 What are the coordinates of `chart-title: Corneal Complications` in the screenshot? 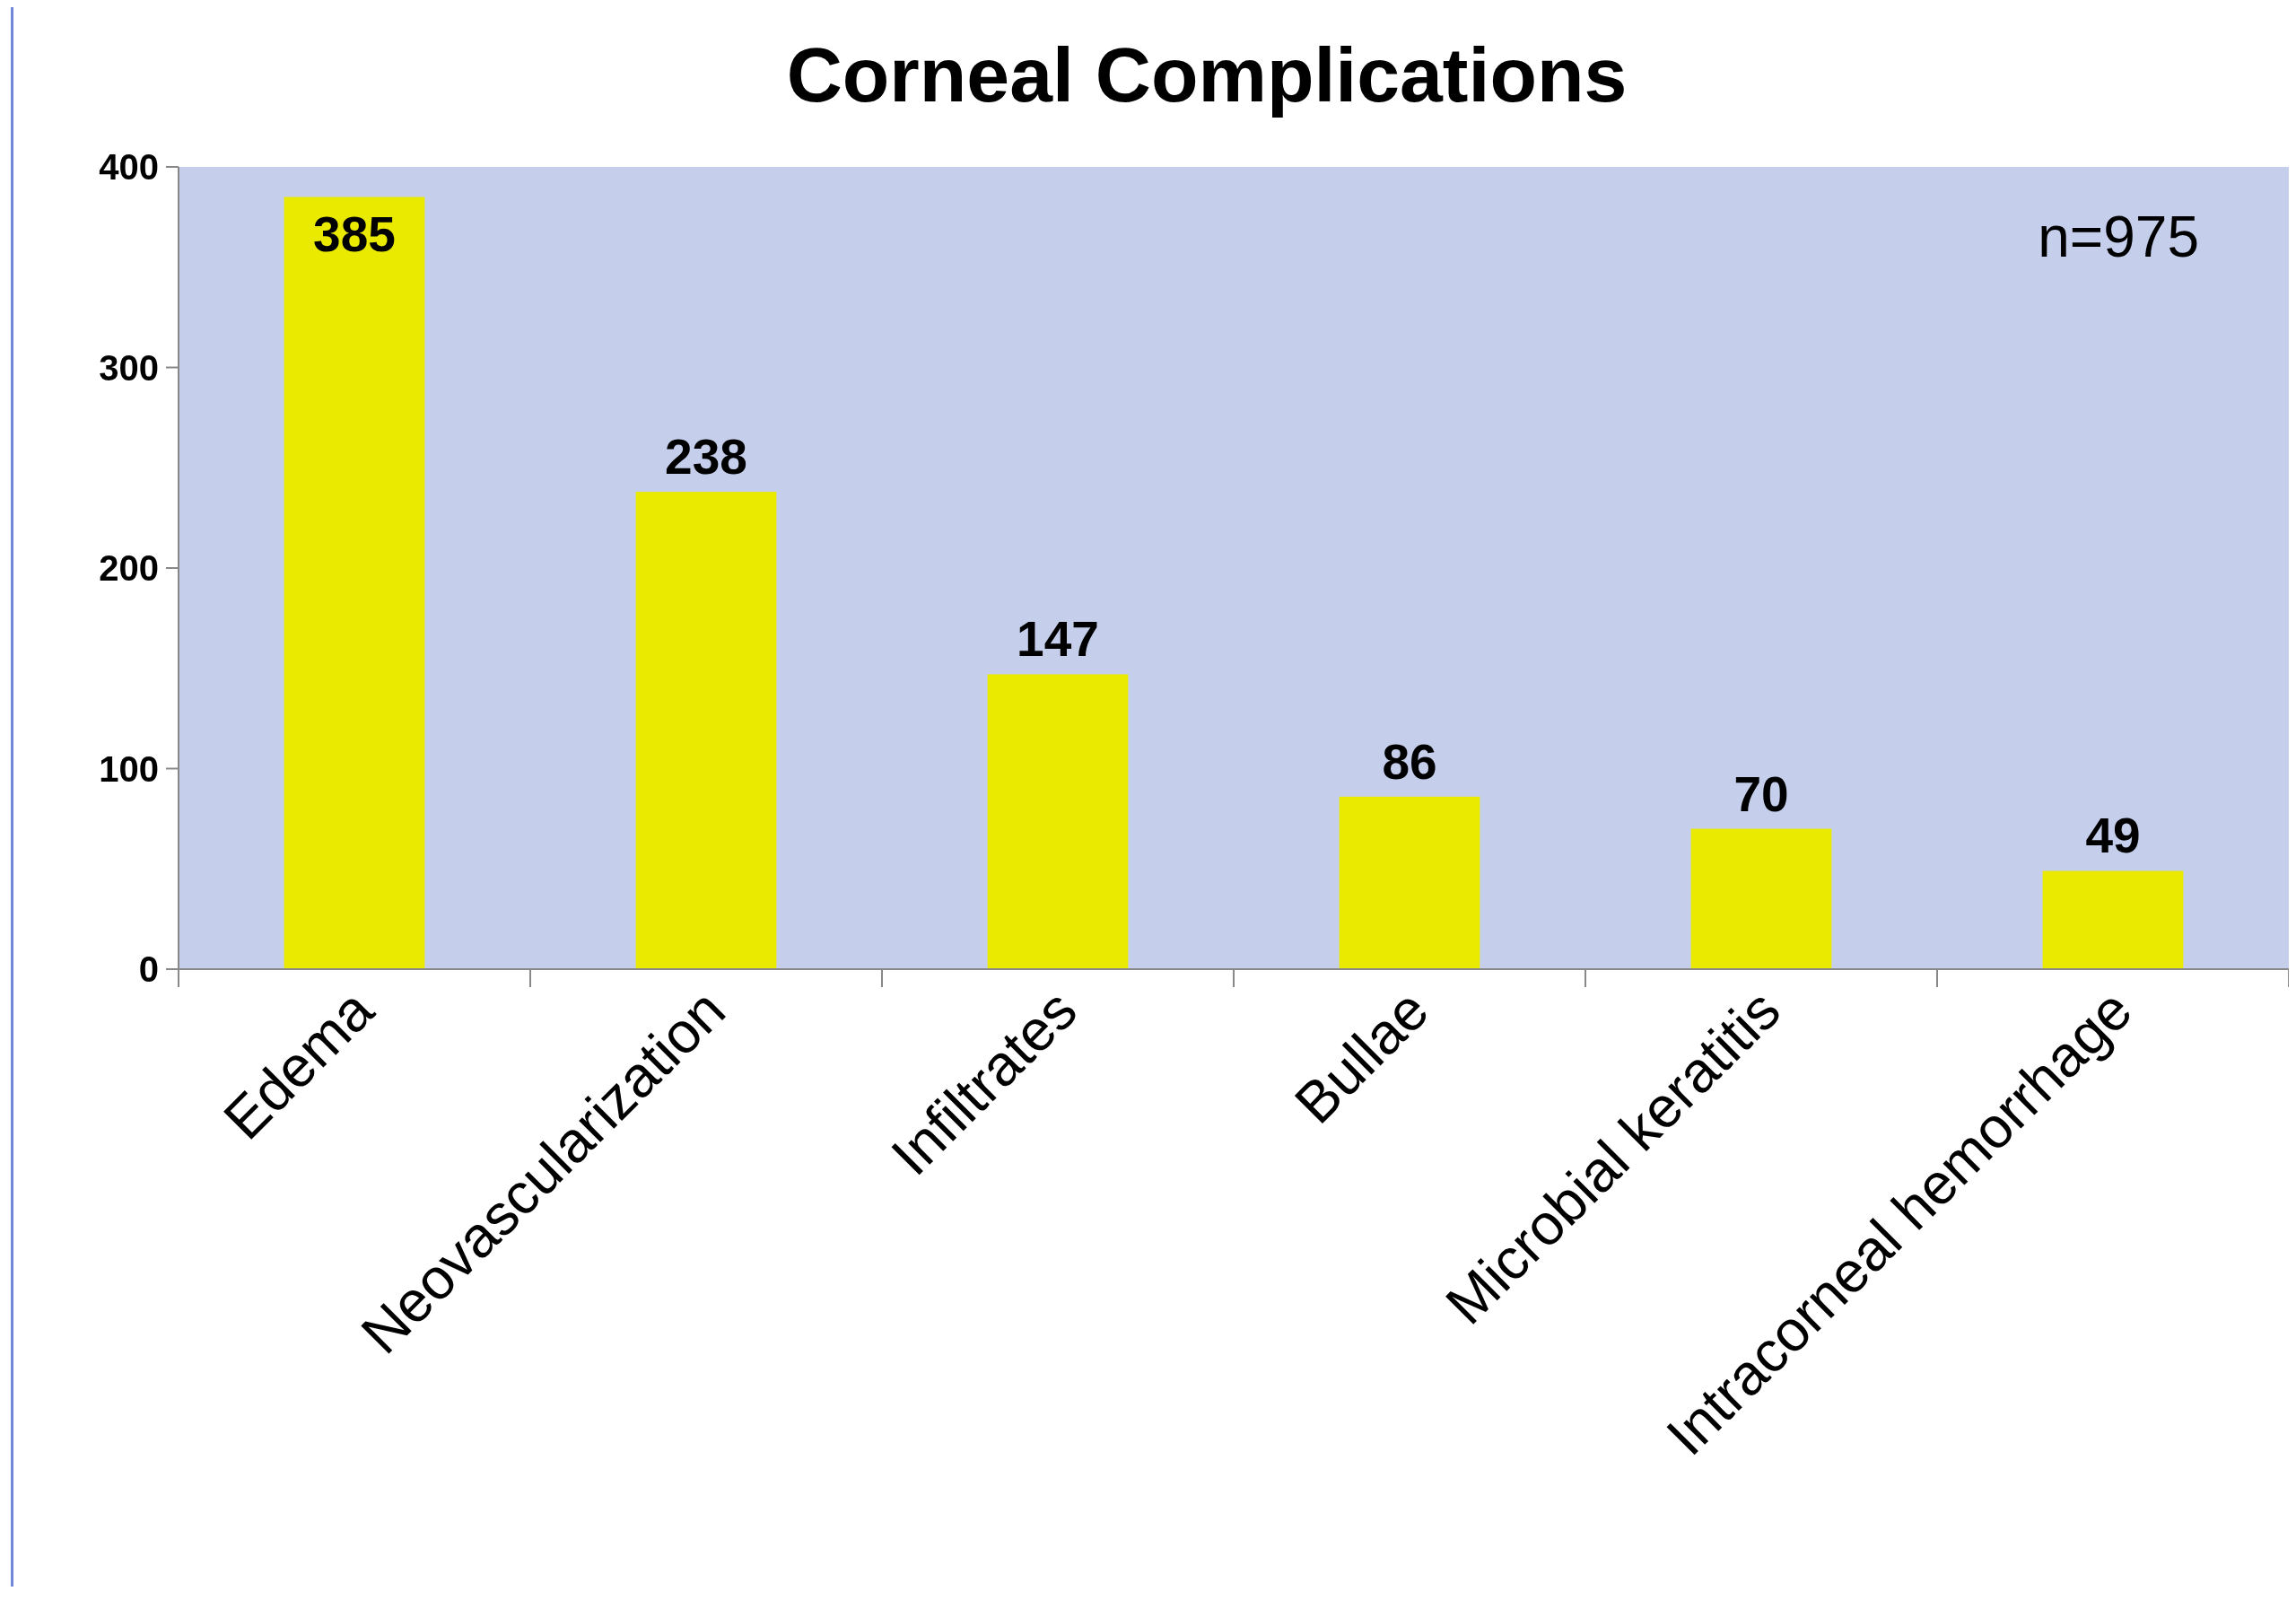 It's located at (1207, 74).